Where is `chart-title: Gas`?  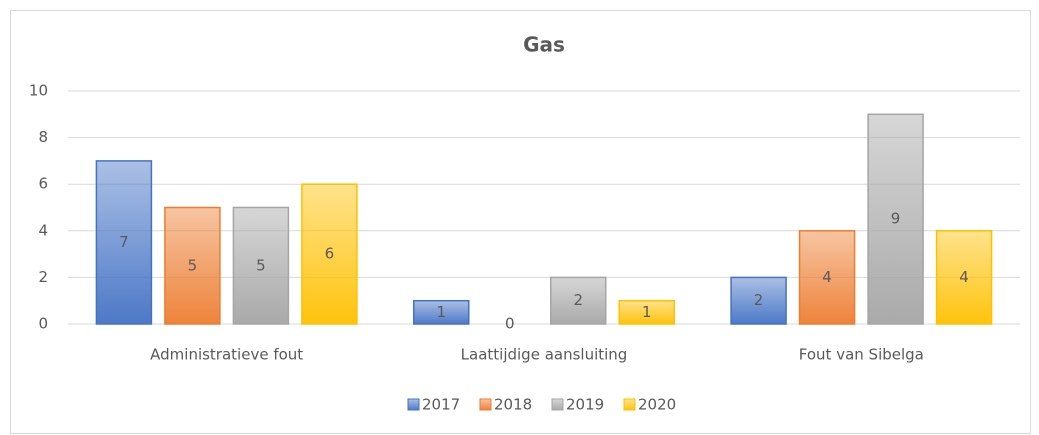
chart-title: Gas is located at coordinates (544, 45).